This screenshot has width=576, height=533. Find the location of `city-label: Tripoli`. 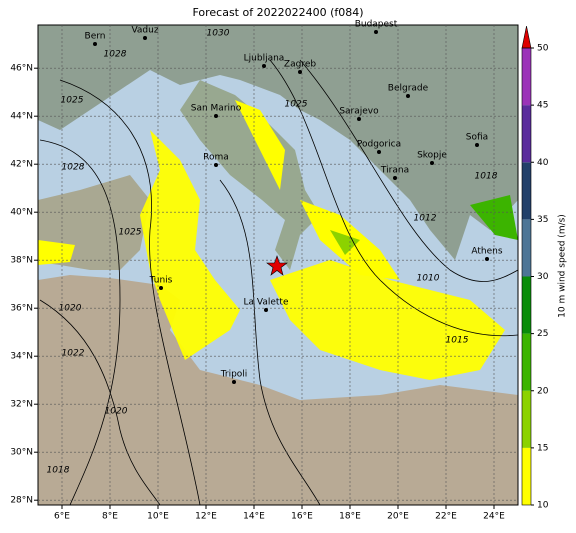

city-label: Tripoli is located at coordinates (234, 375).